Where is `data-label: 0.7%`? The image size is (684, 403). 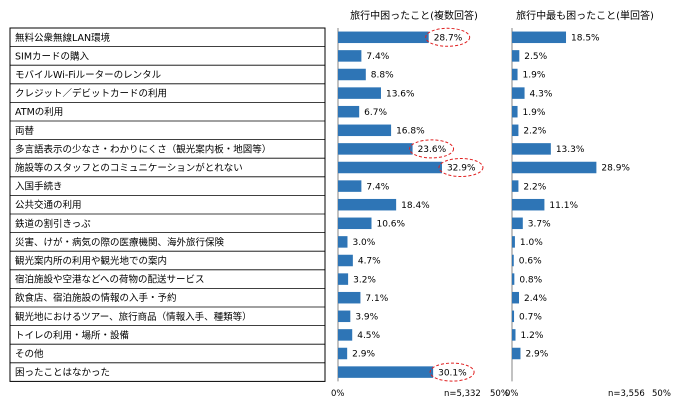 data-label: 0.7% is located at coordinates (530, 318).